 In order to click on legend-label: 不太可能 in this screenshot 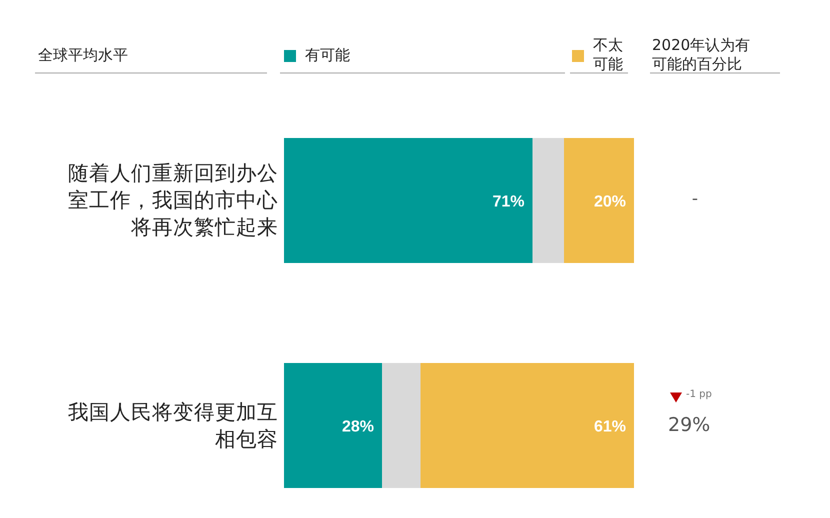, I will do `click(608, 55)`.